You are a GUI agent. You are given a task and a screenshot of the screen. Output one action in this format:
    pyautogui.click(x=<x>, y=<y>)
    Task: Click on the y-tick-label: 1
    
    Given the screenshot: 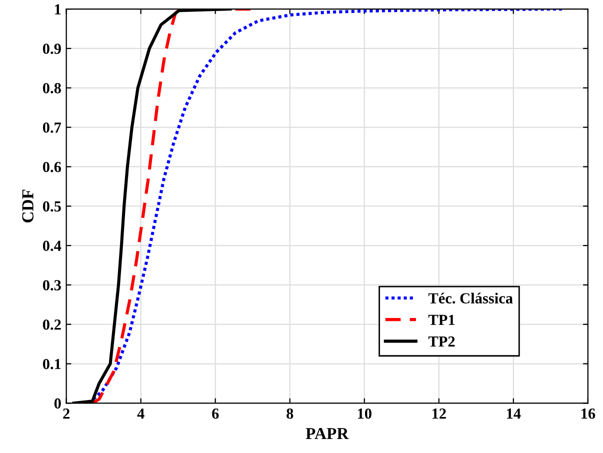 What is the action you would take?
    pyautogui.click(x=58, y=9)
    